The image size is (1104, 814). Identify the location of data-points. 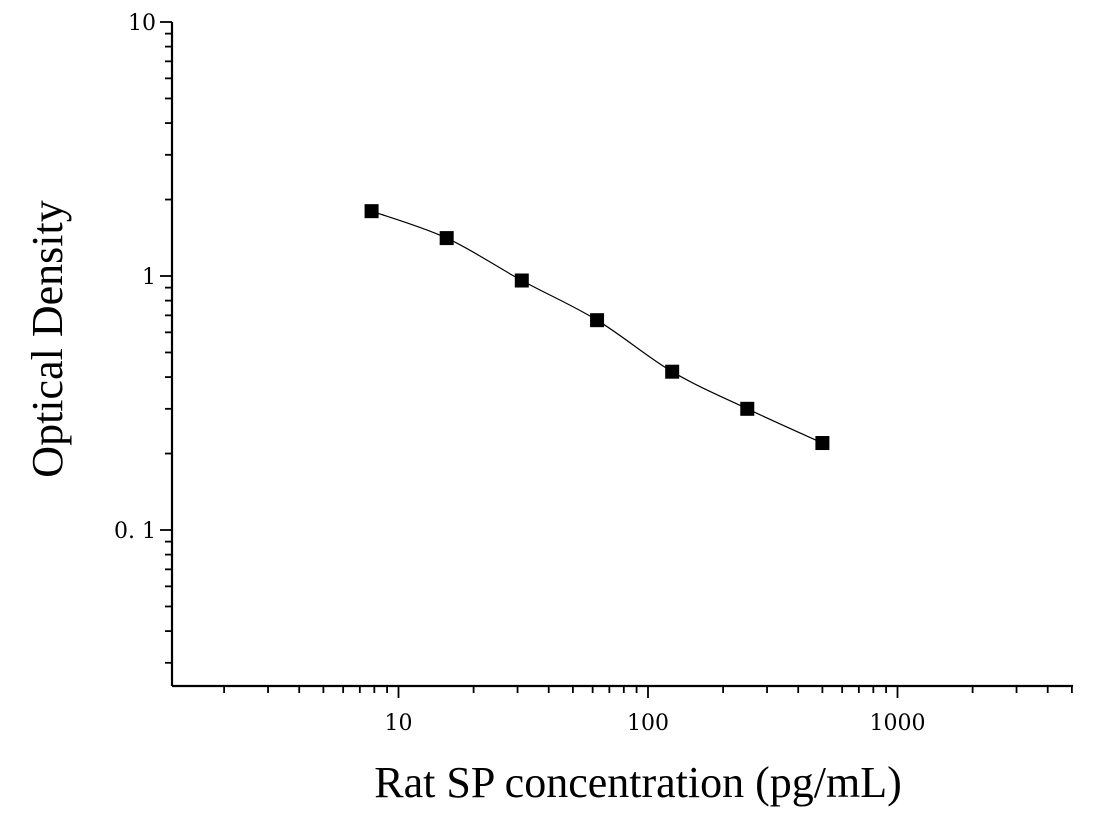
(597, 327).